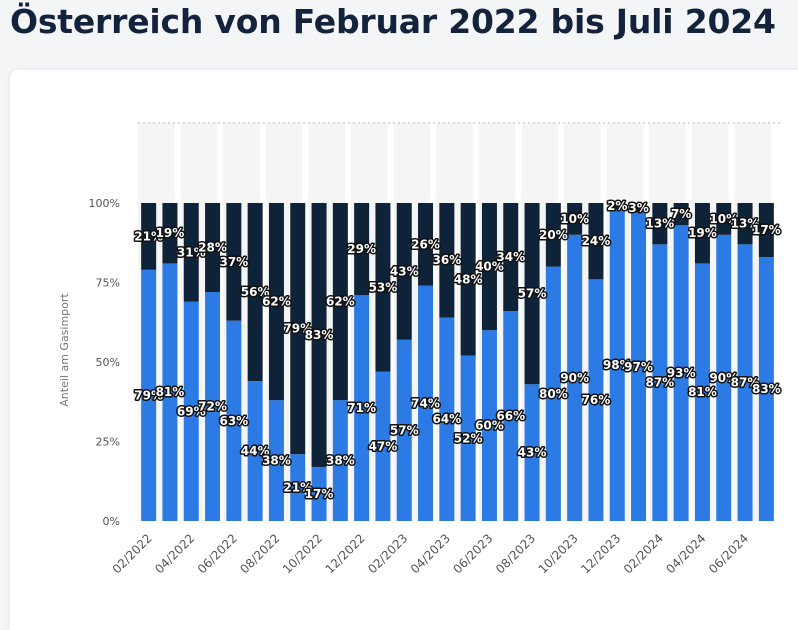 Image resolution: width=798 pixels, height=630 pixels. I want to click on data-label-series-2: 34%, so click(510, 257).